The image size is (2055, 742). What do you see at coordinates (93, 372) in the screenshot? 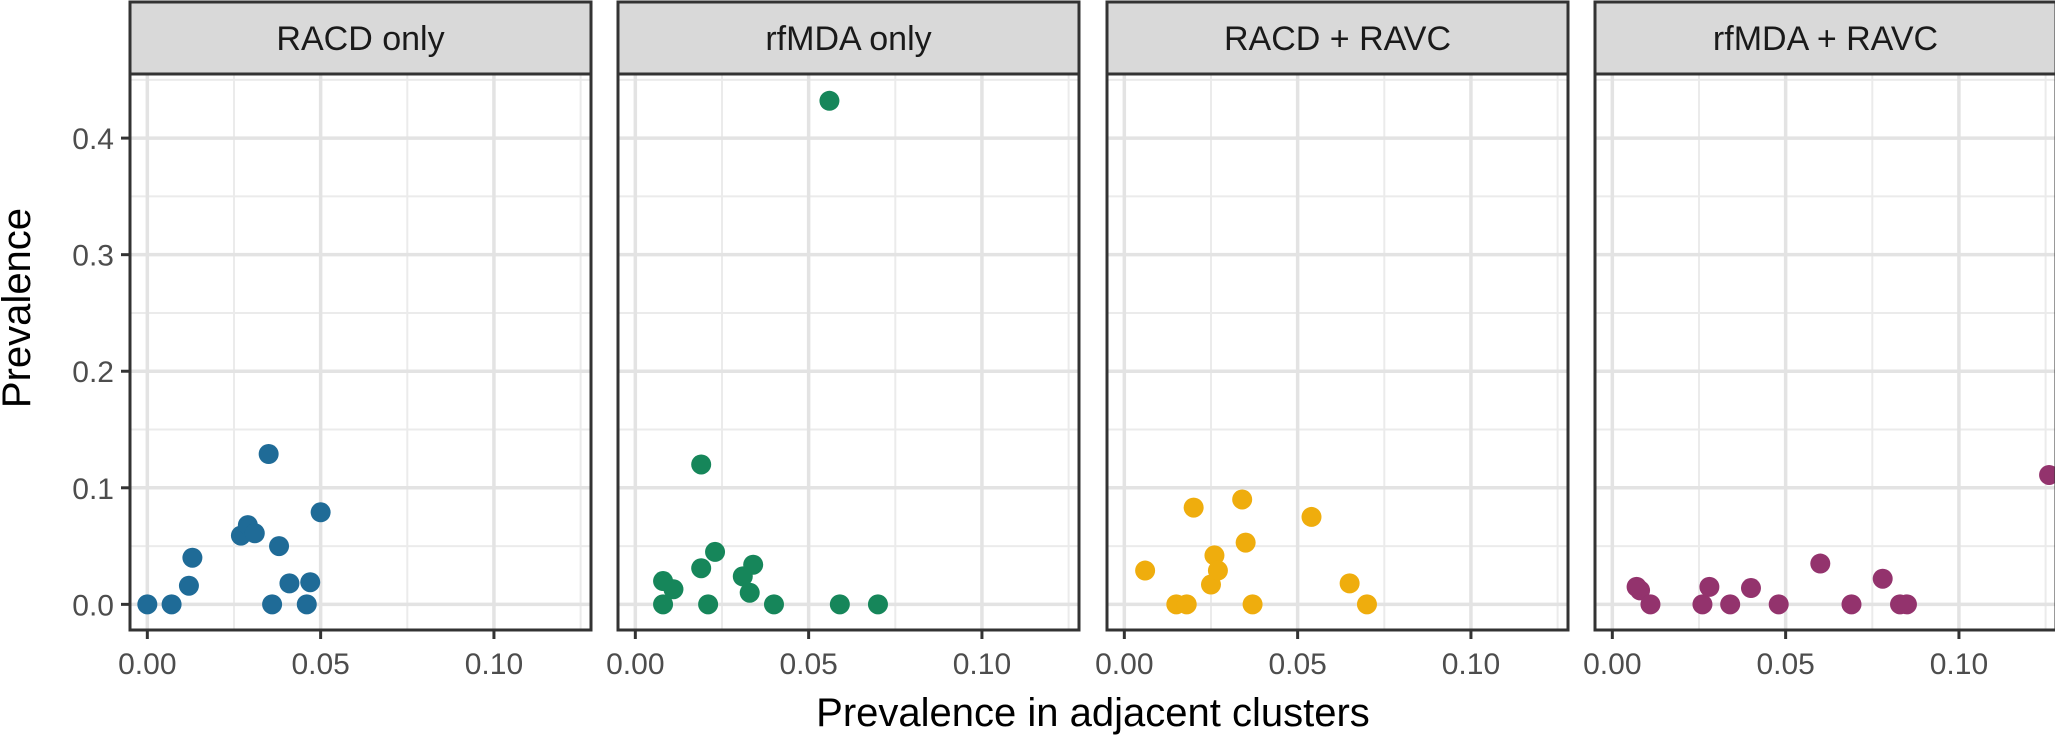
I see `y-tick-label: 0.2` at bounding box center [93, 372].